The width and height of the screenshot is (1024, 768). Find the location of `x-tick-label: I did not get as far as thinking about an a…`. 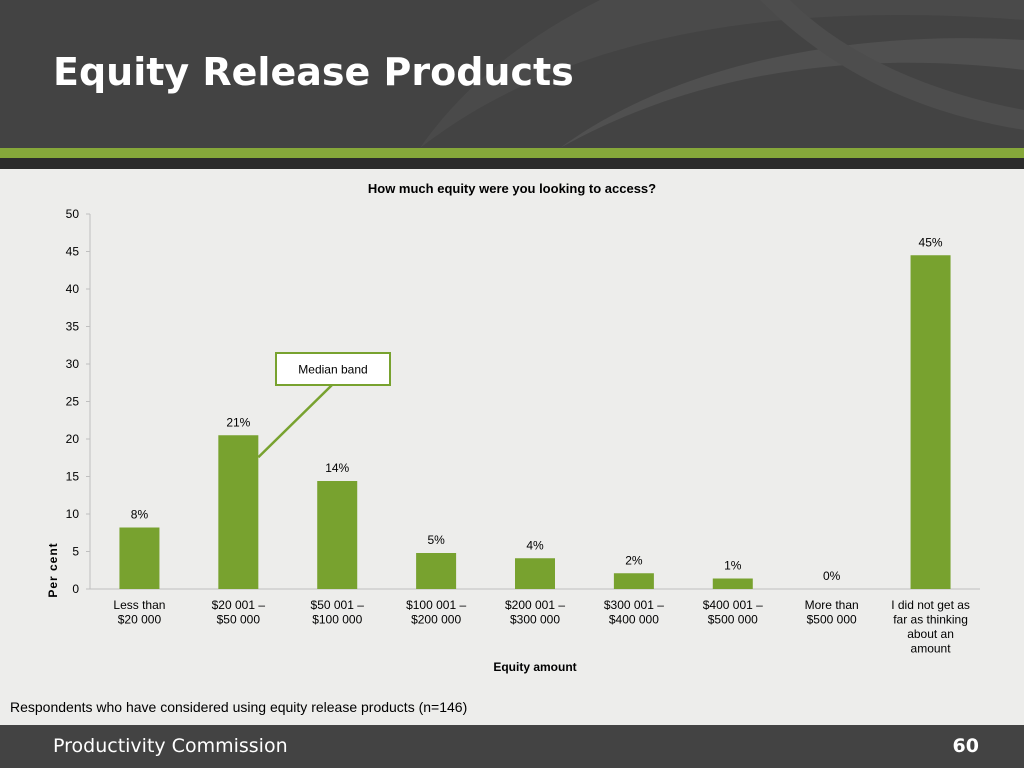

x-tick-label: I did not get as far as thinking about an a… is located at coordinates (930, 627).